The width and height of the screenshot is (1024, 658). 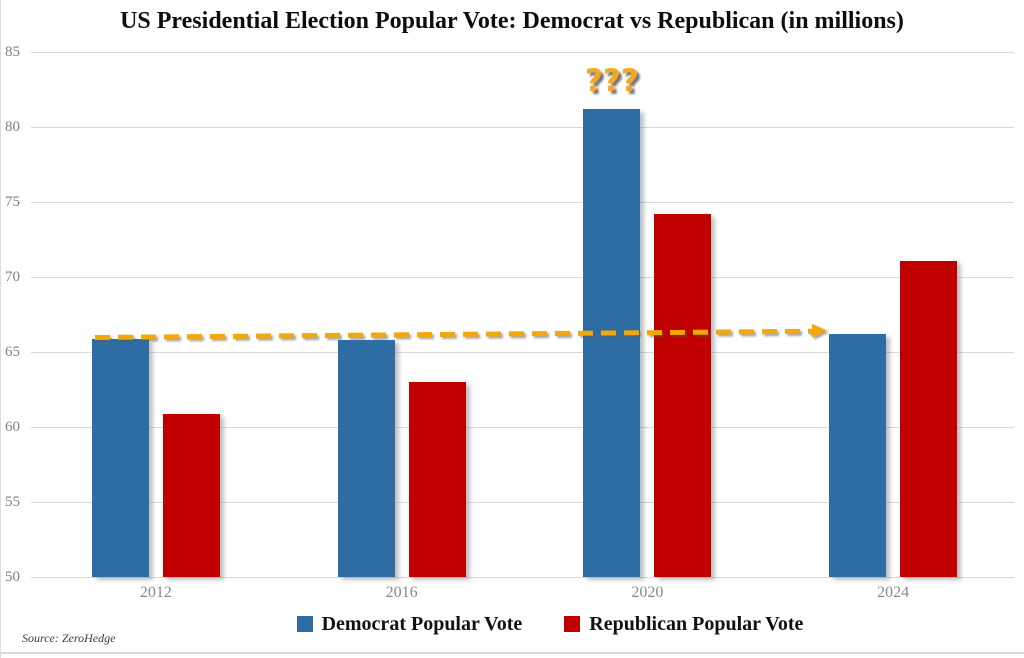 I want to click on x-axis-label-2016: 2016, so click(x=401, y=592).